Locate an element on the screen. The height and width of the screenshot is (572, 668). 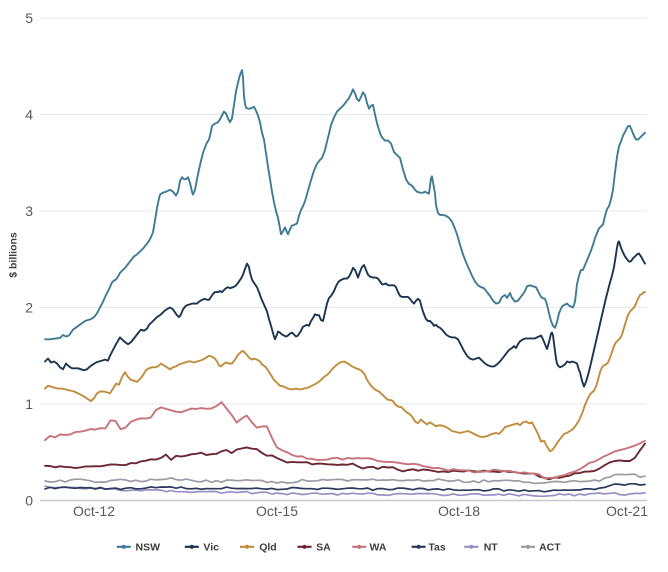
svg-text: NSW is located at coordinates (148, 548).